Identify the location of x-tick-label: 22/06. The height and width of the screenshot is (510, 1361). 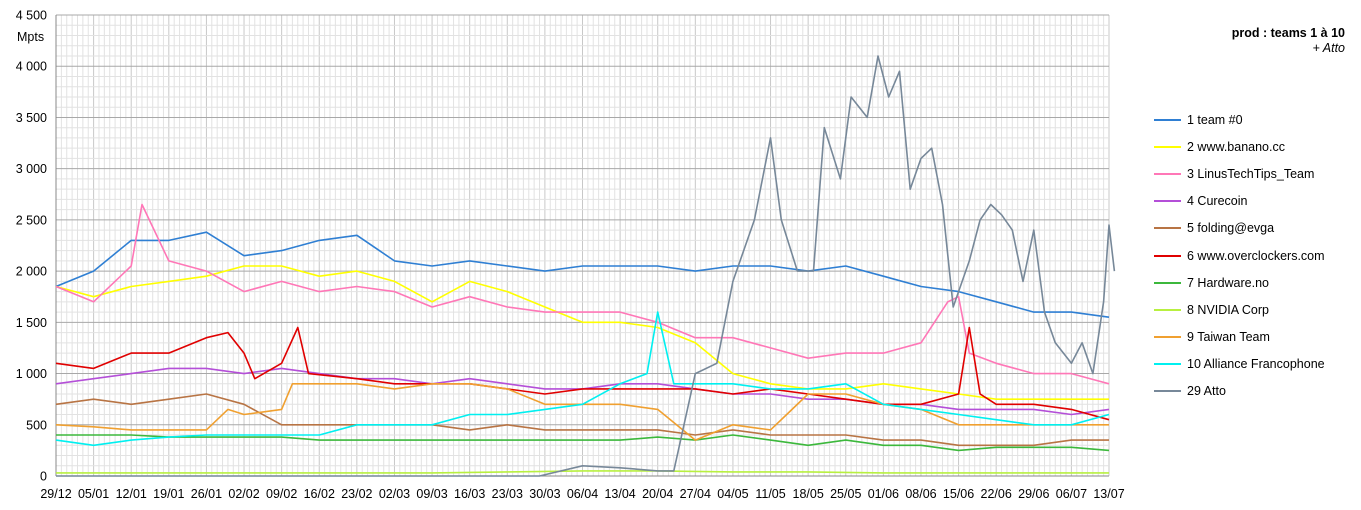
(996, 494).